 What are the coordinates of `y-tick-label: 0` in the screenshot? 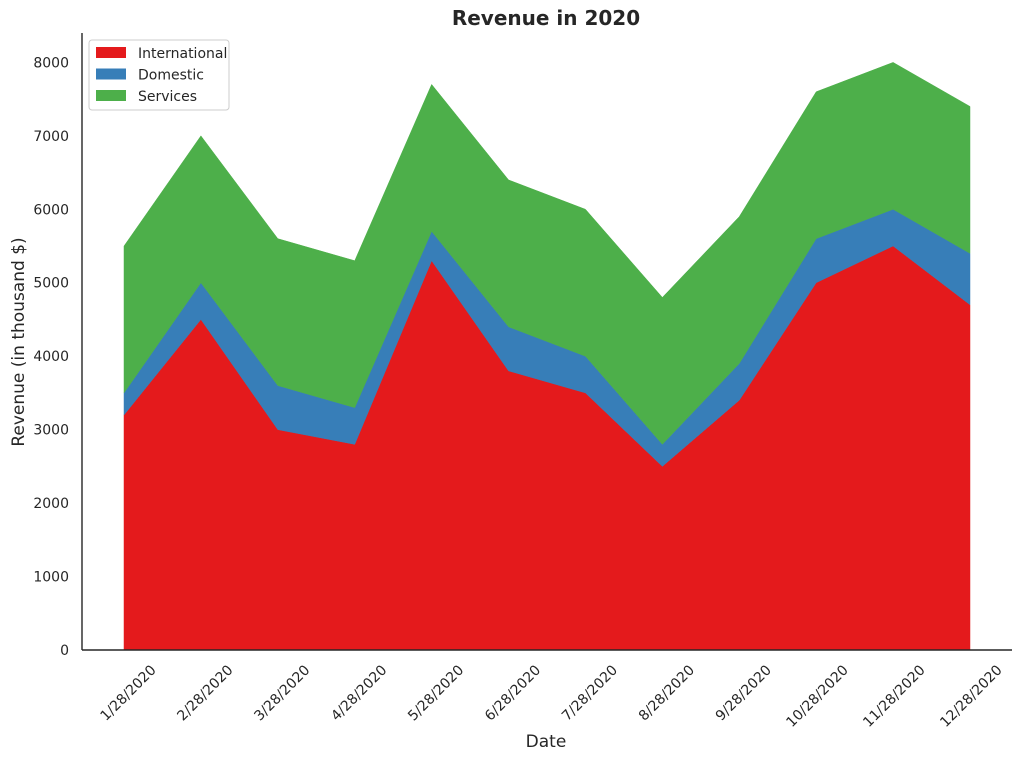 It's located at (64, 651).